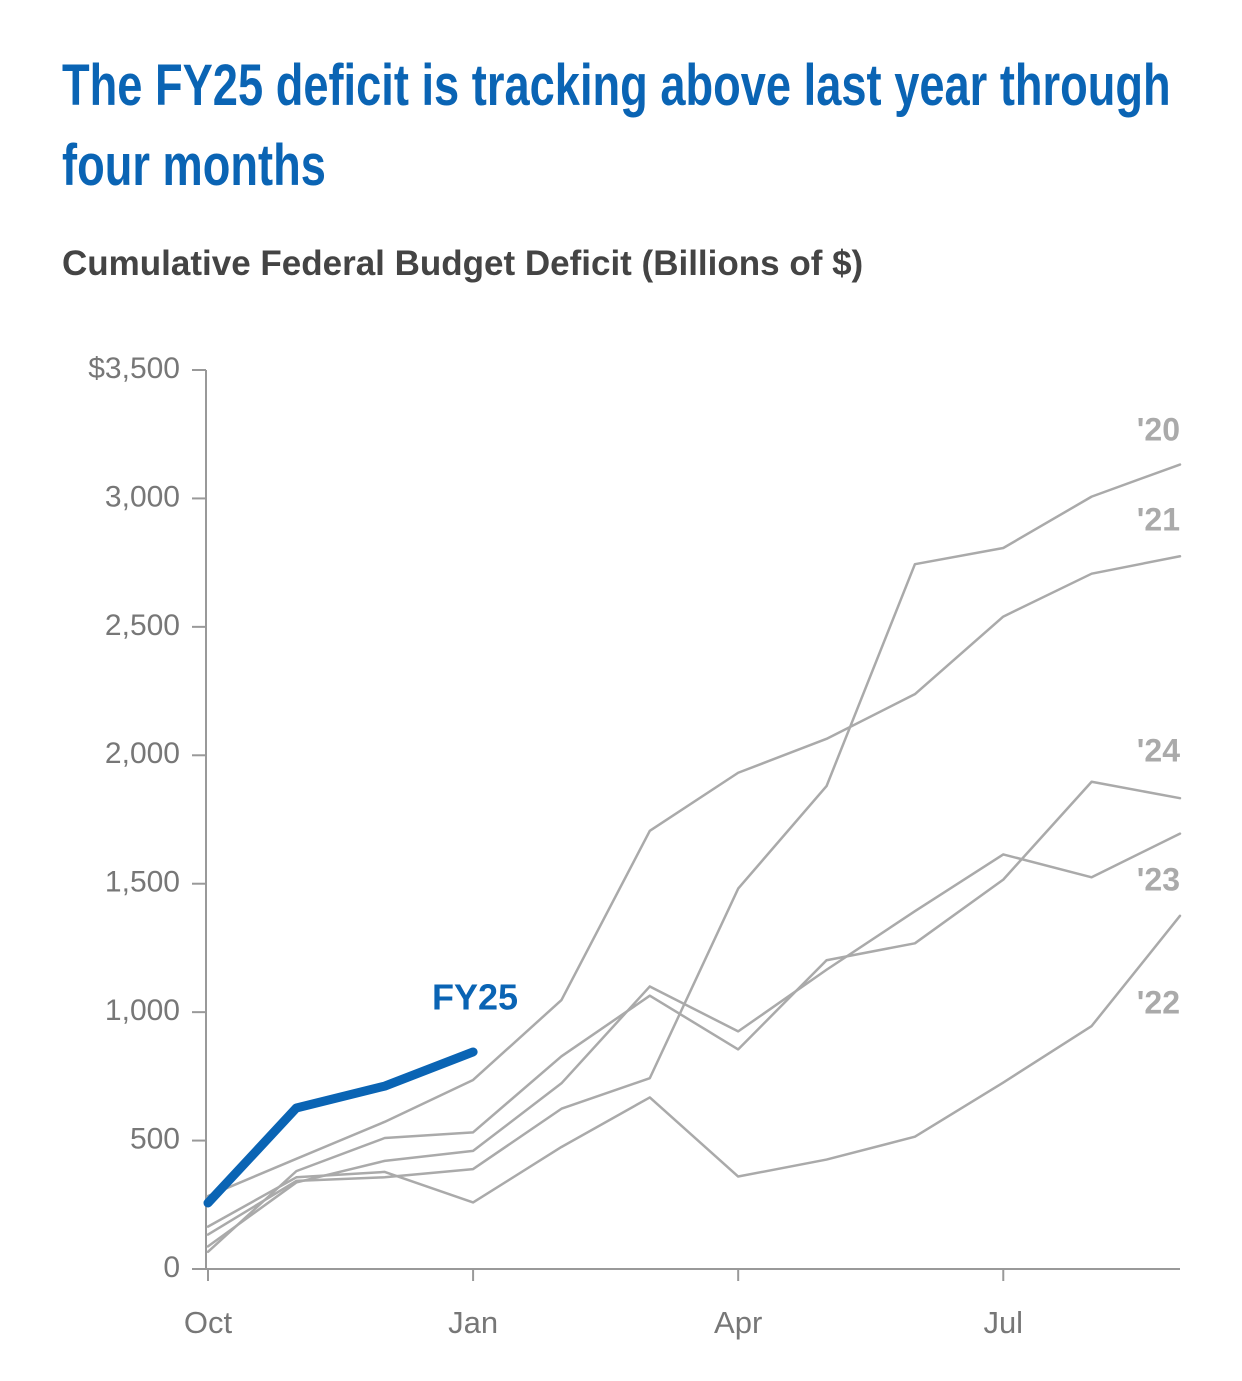 The image size is (1242, 1381). Describe the element at coordinates (134, 368) in the screenshot. I see `y-tick-label: $3,500` at that location.